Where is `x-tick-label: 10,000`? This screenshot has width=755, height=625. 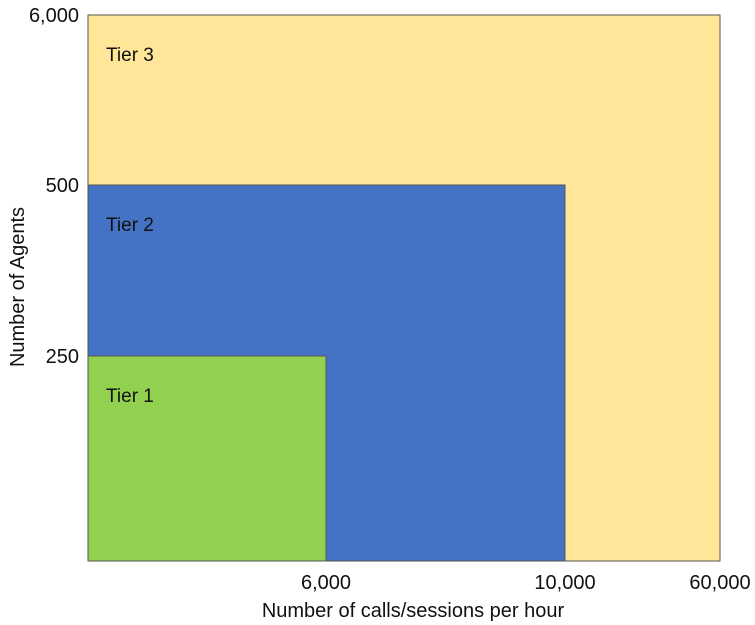
x-tick-label: 10,000 is located at coordinates (564, 583).